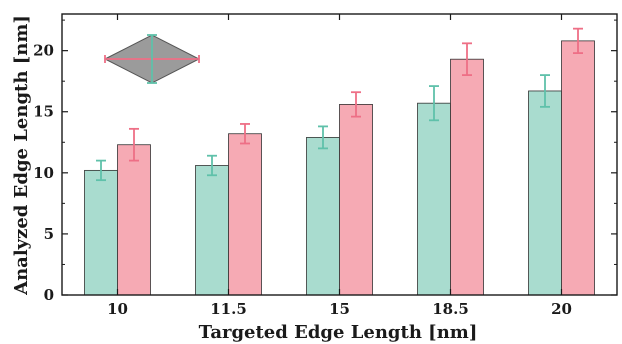  I want to click on rhombus-vertical-measure, so click(152, 59).